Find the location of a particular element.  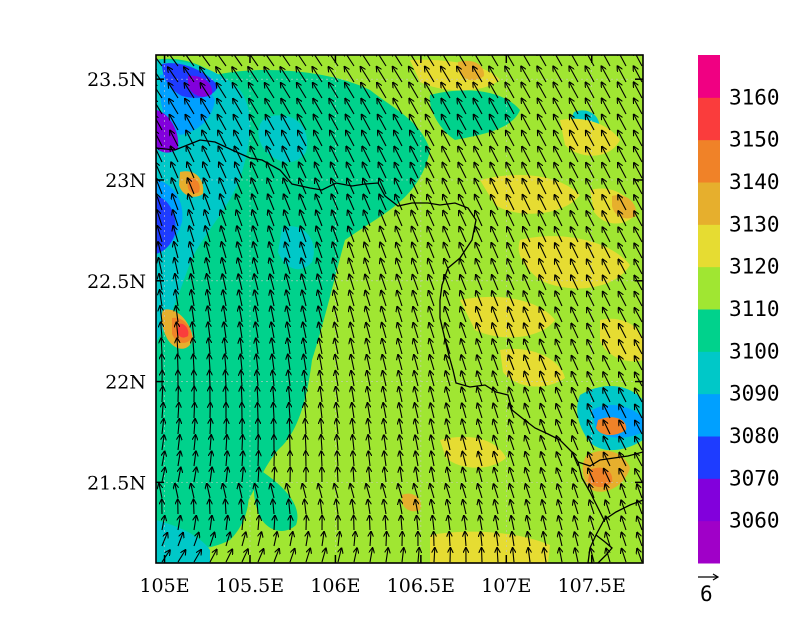

contour-patch-red is located at coordinates (183, 330).